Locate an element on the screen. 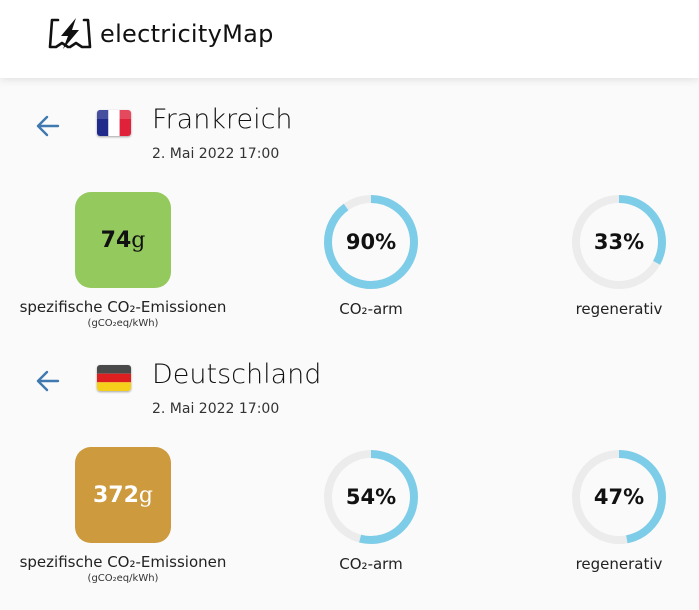  app-header: electricityMap is located at coordinates (349, 39).